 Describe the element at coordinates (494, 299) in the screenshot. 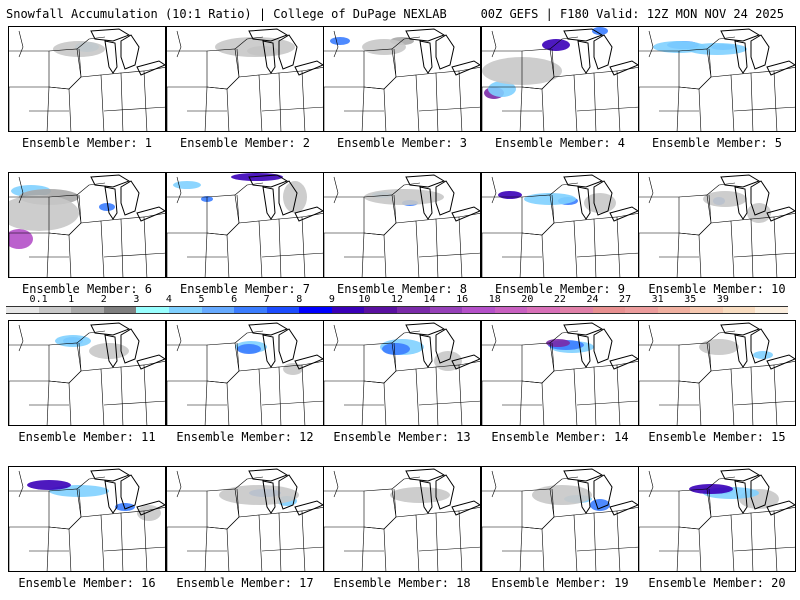

I see `colorbar-tick-label: 18` at that location.